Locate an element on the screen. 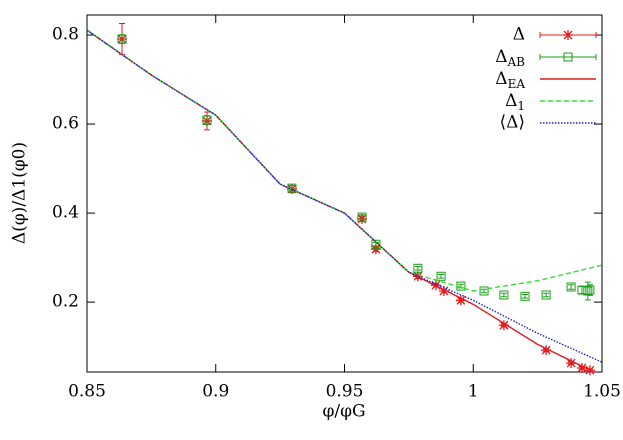  x-axis-label: φ/φG is located at coordinates (343, 412).